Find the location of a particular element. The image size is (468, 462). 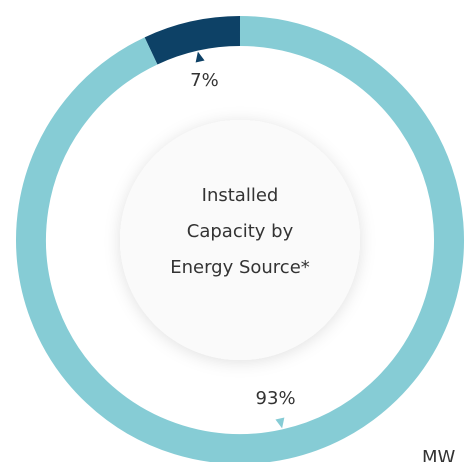

value-label: 93% is located at coordinates (276, 398).